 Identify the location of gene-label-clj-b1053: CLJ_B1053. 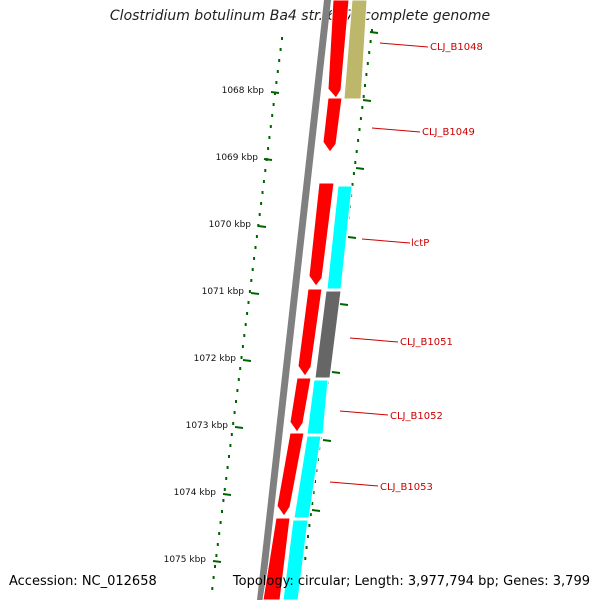
(406, 487).